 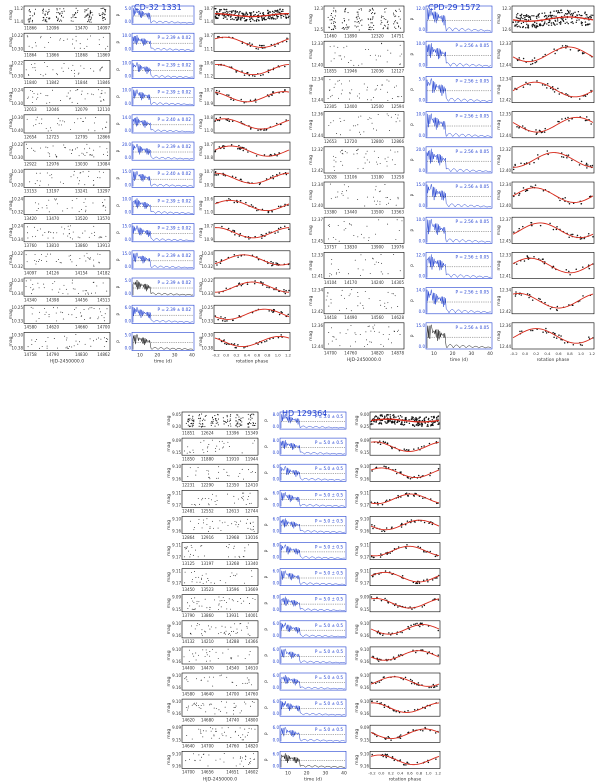 I want to click on lightcurve-xtick: 13106, so click(x=350, y=176).